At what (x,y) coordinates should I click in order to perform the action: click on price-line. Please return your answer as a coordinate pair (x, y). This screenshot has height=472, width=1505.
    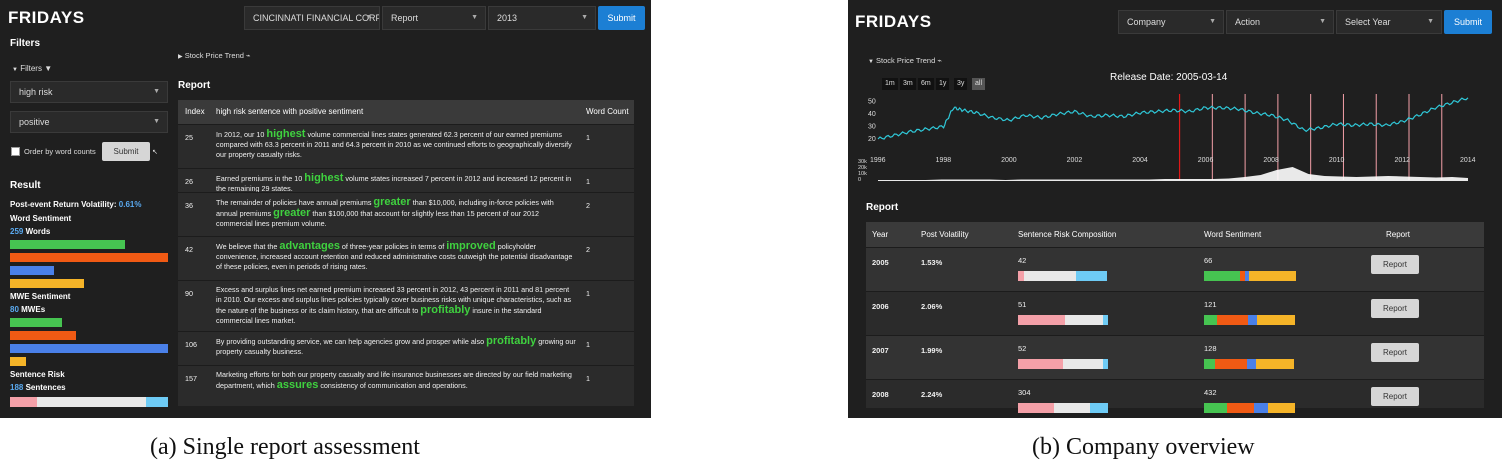
    Looking at the image, I should click on (1173, 118).